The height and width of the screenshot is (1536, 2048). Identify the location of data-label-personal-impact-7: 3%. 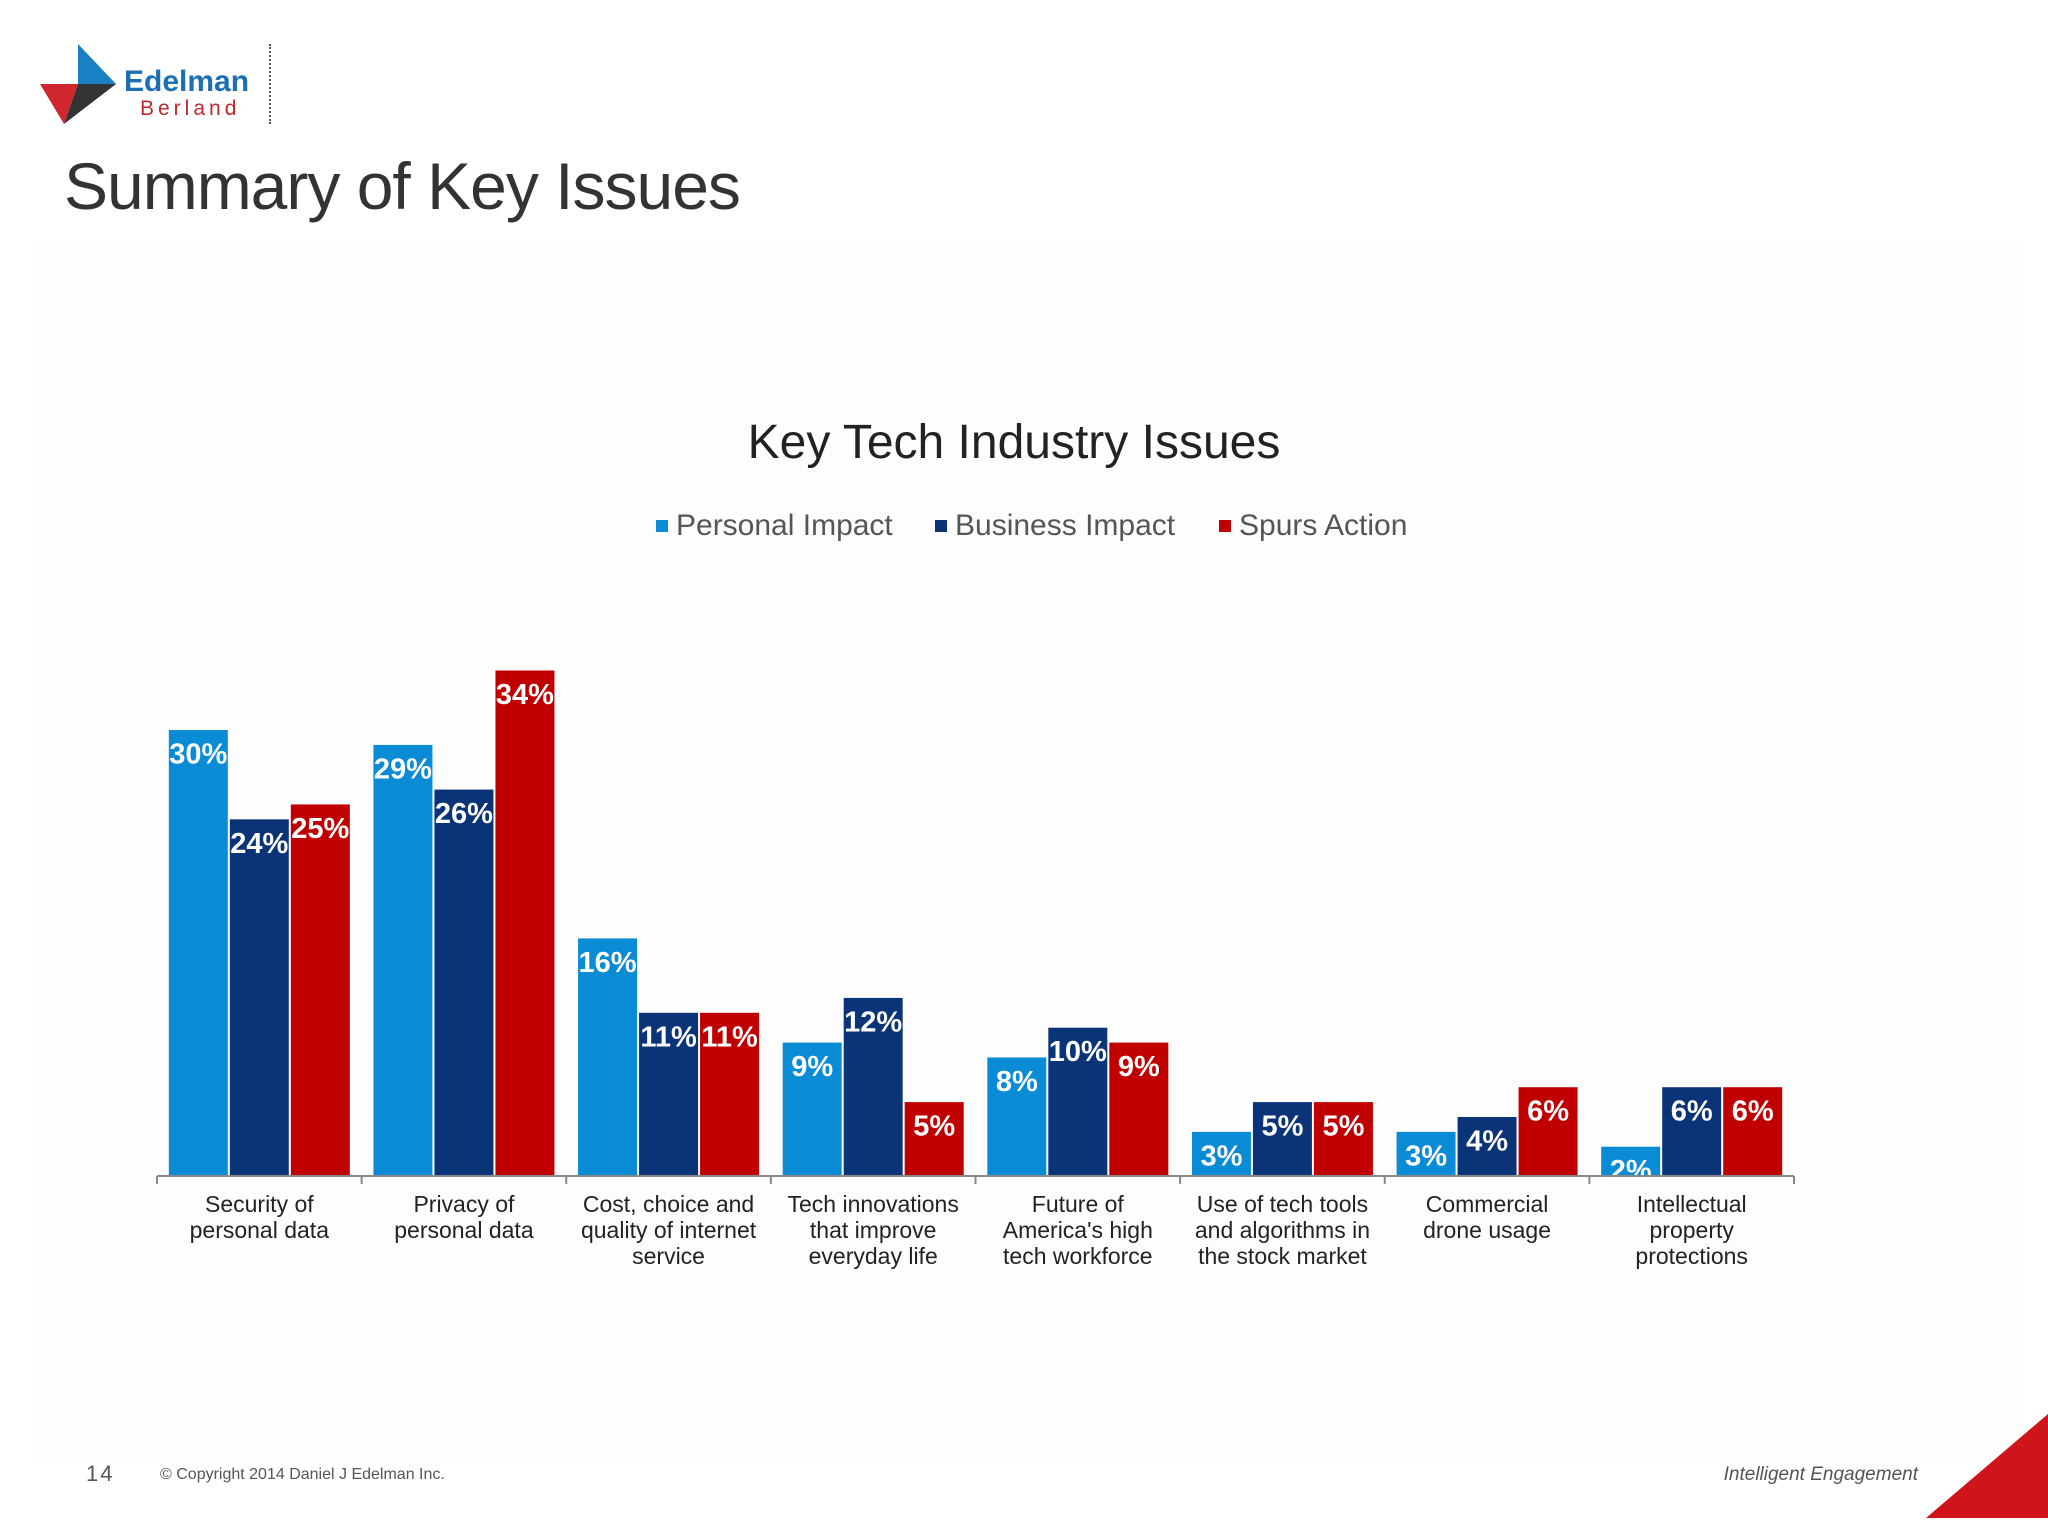
(1426, 1156).